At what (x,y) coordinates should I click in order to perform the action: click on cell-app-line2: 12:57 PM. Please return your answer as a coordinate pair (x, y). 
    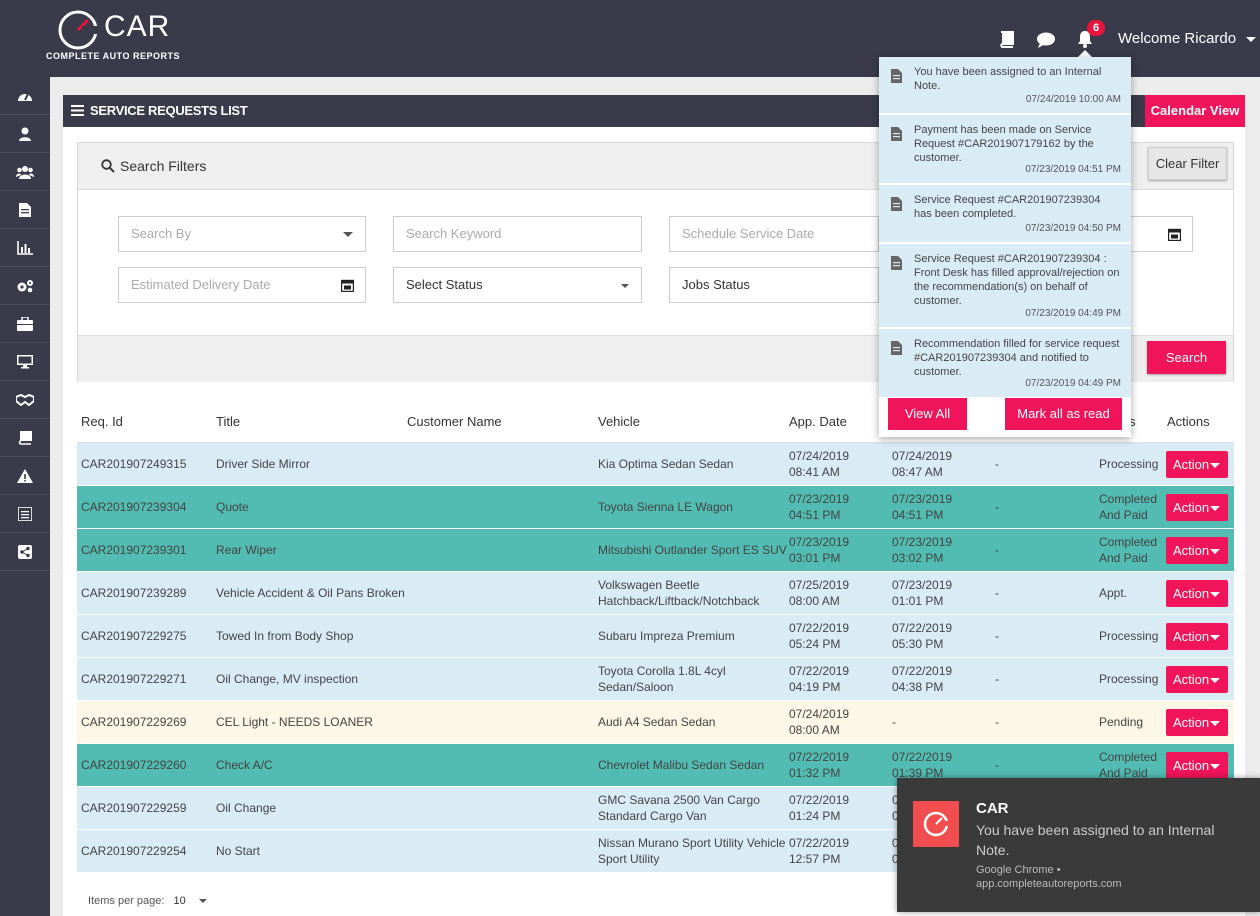
    Looking at the image, I should click on (815, 859).